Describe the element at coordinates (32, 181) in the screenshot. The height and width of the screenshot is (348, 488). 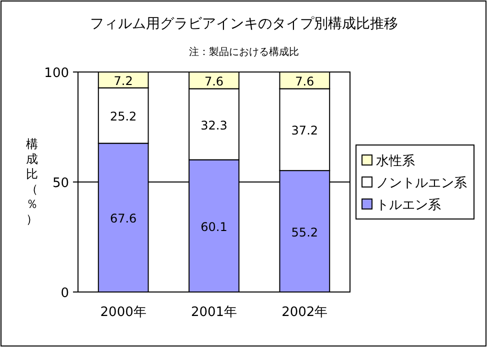
I see `ylabel: 構成比（％）` at that location.